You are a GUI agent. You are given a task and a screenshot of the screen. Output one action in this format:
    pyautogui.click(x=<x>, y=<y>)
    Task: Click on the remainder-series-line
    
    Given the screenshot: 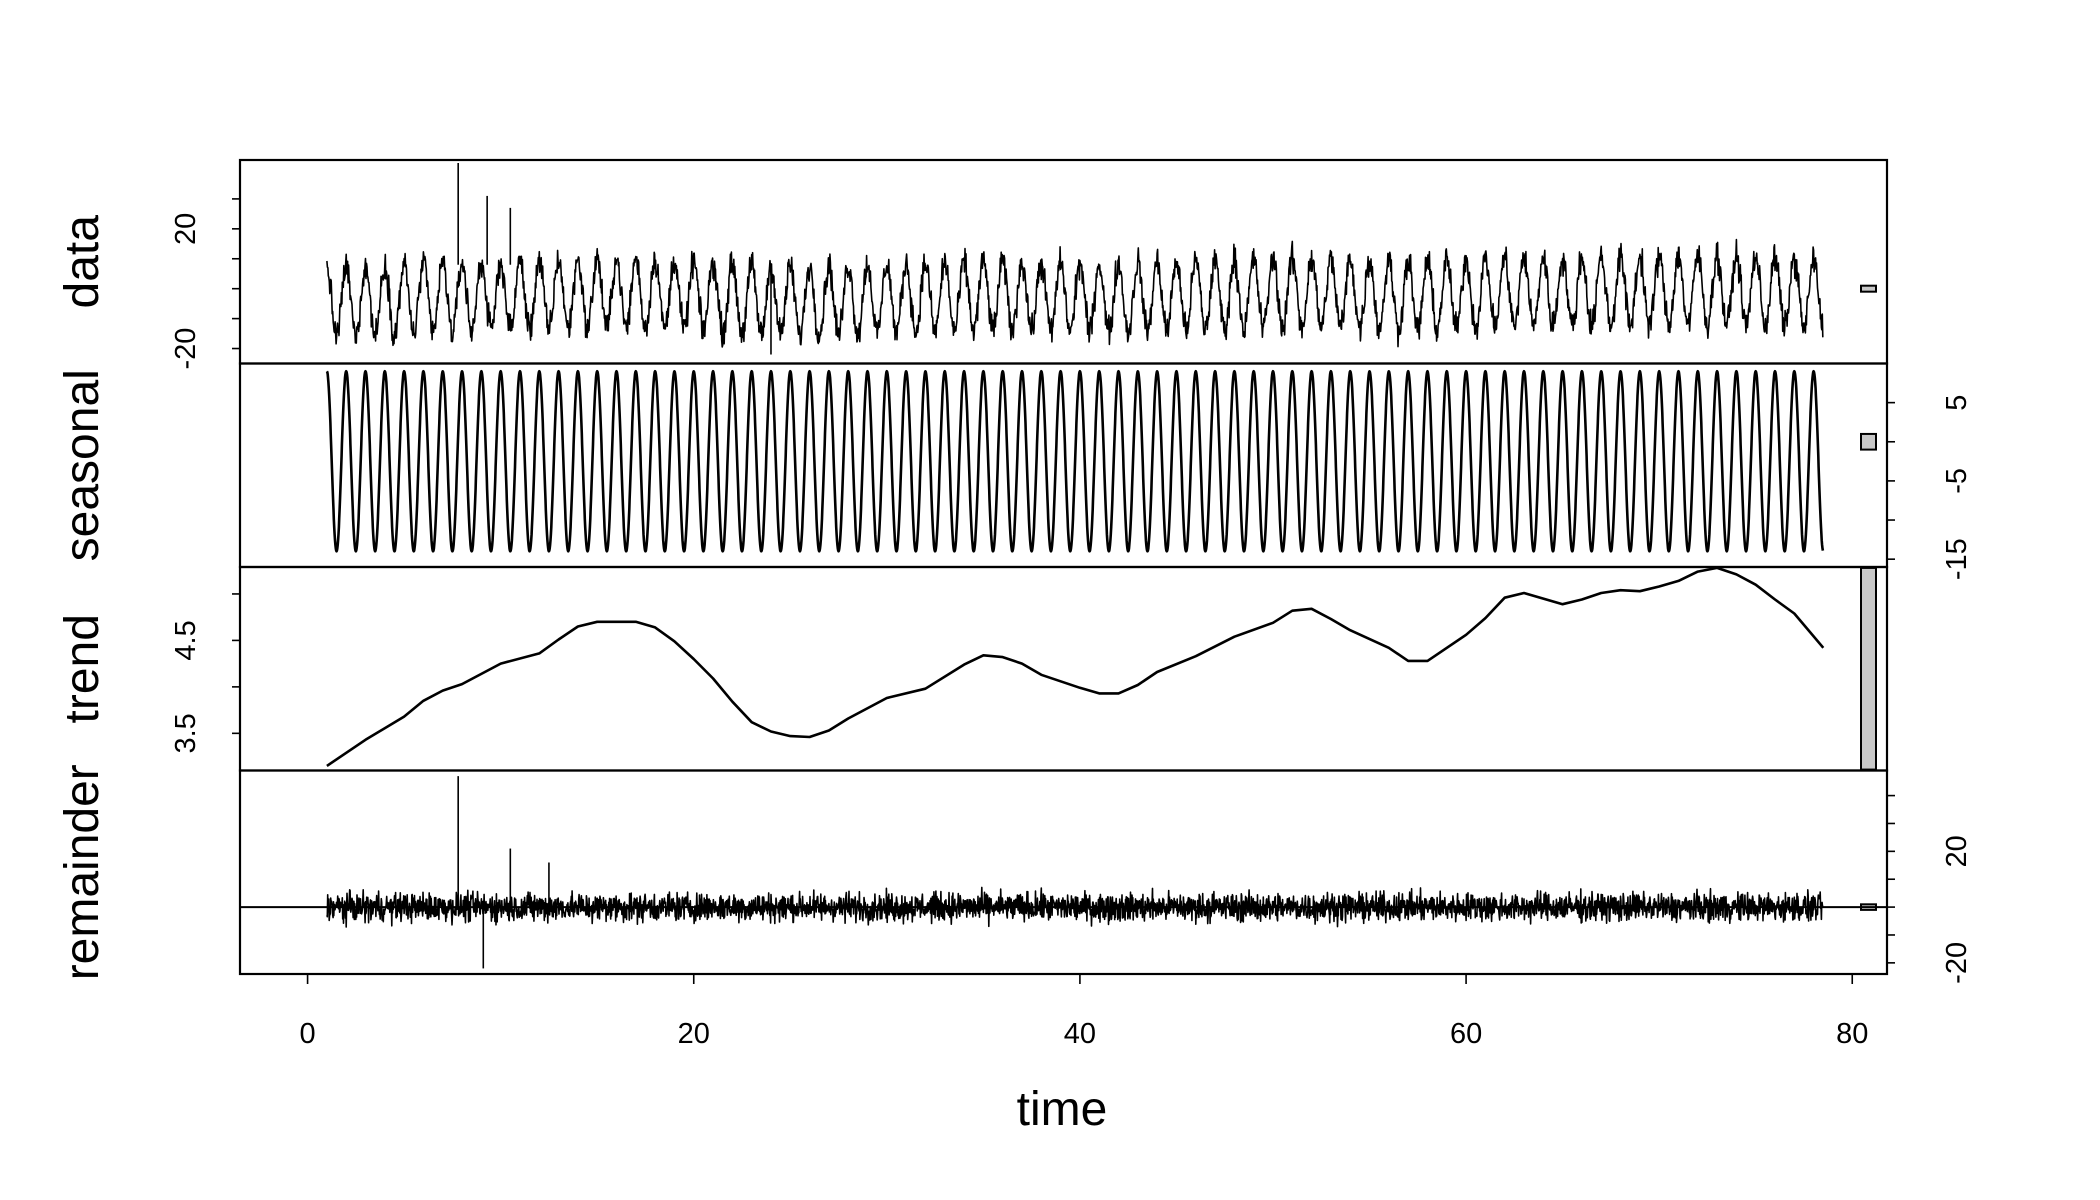 What is the action you would take?
    pyautogui.click(x=1075, y=907)
    